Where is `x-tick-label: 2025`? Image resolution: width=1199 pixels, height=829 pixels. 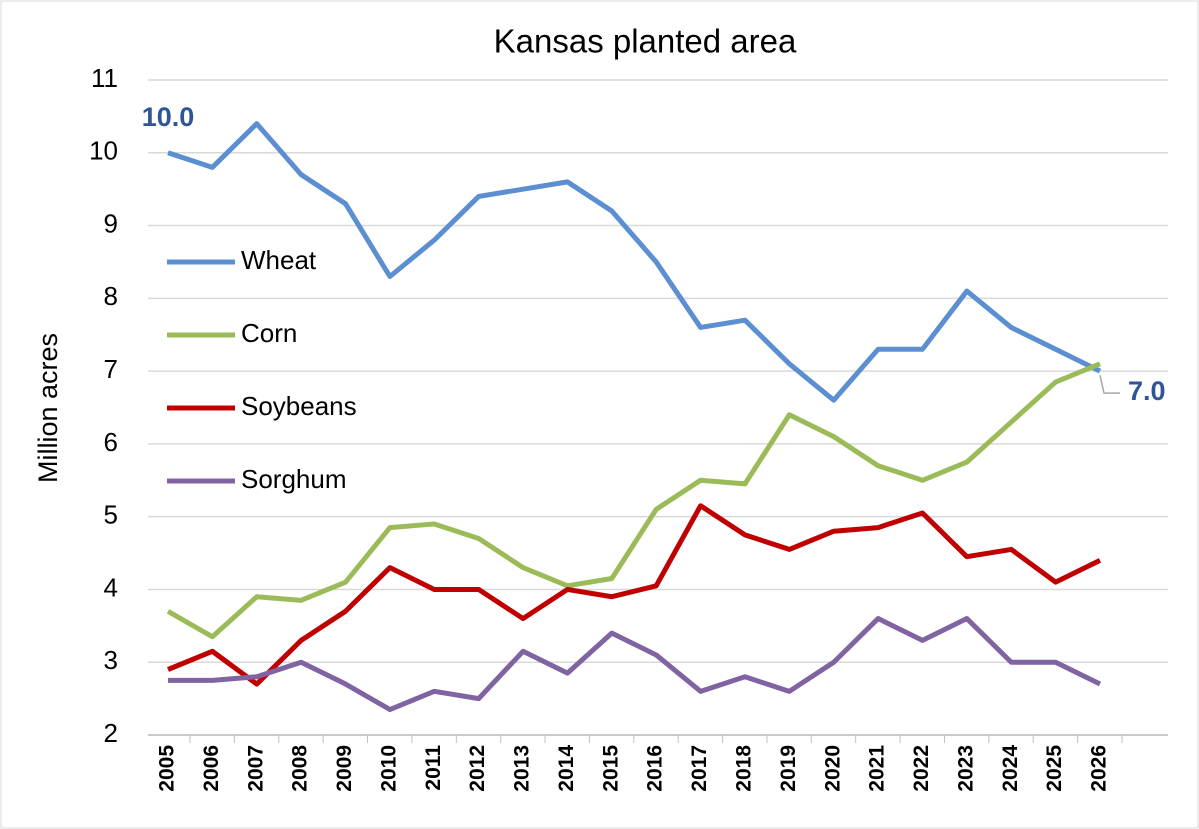 x-tick-label: 2025 is located at coordinates (1054, 768).